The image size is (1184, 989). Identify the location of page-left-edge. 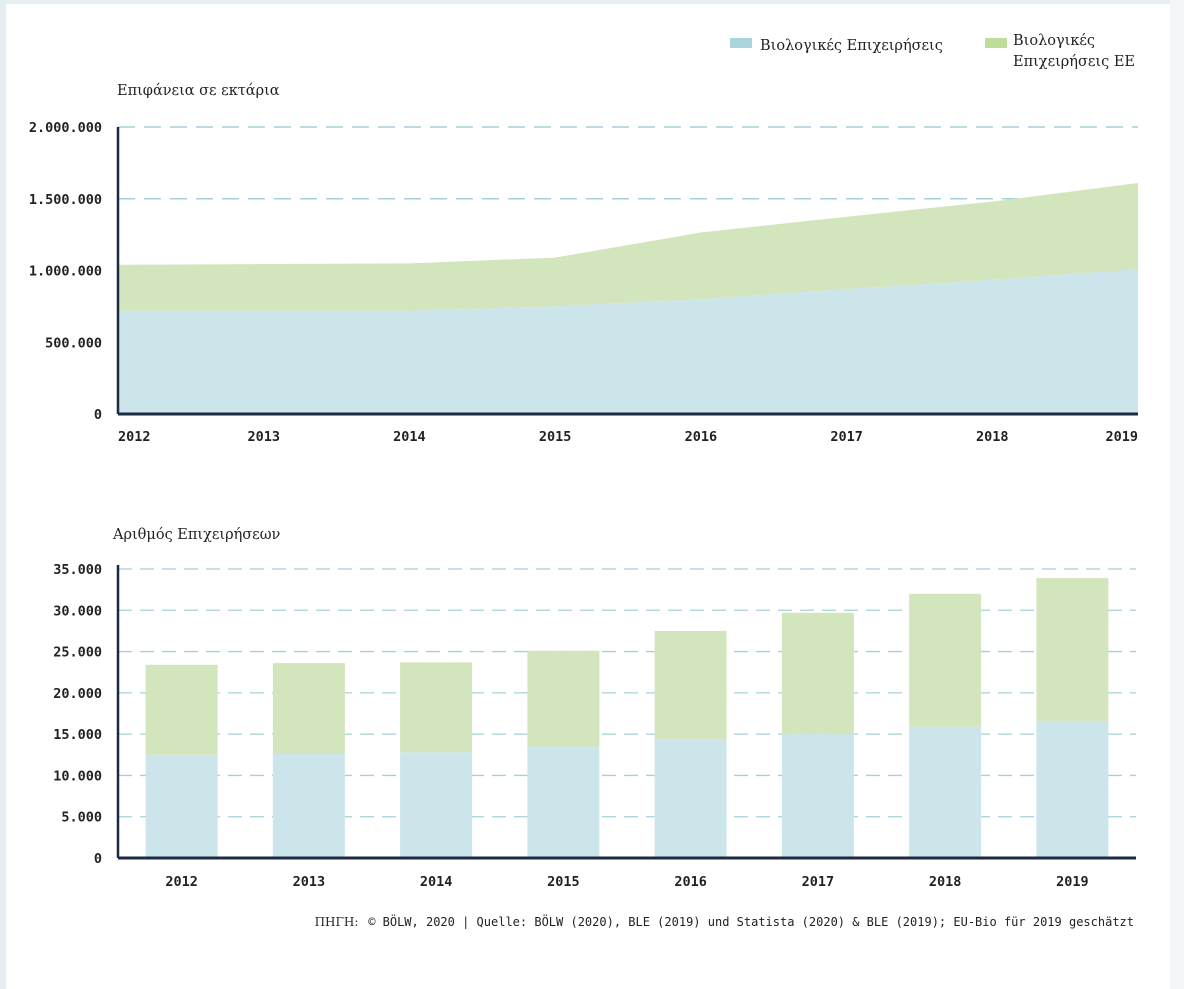
(3, 494).